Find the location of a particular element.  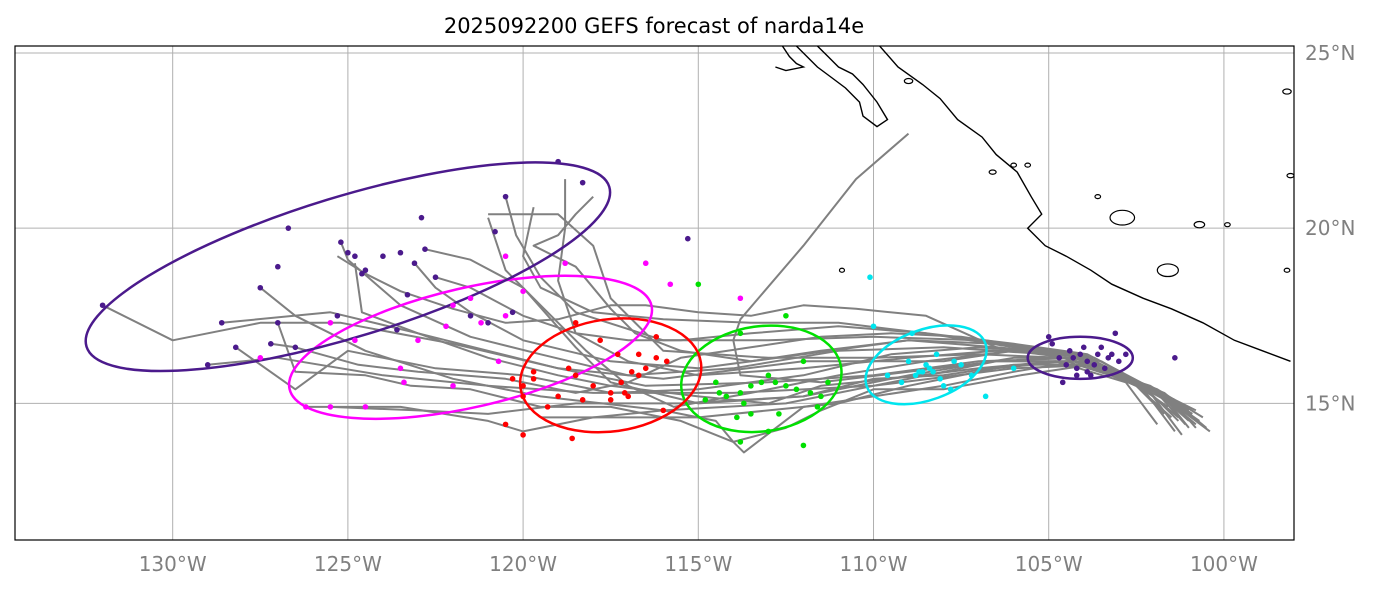

coastline-baja-west is located at coordinates (790, 59).